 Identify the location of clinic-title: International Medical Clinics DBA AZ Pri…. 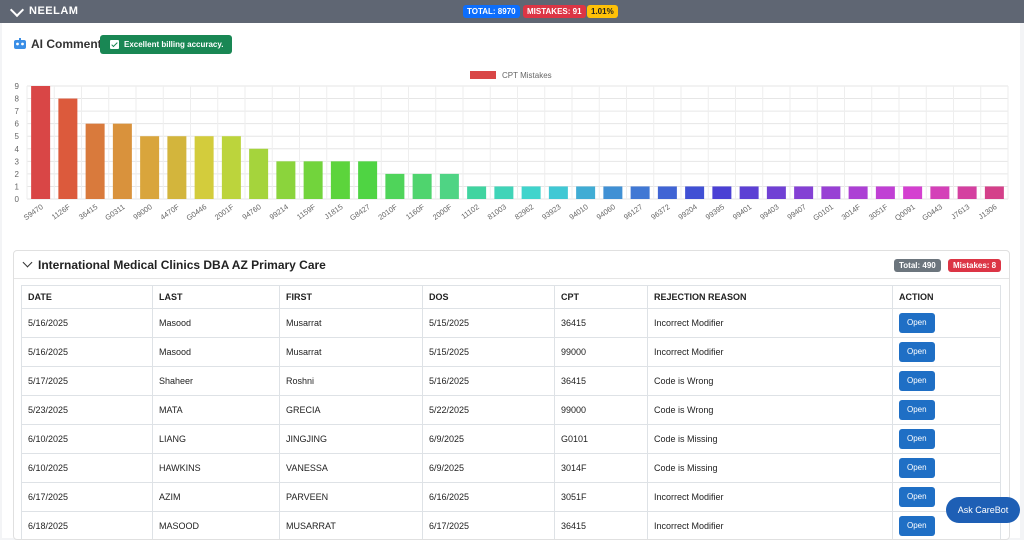
(182, 265).